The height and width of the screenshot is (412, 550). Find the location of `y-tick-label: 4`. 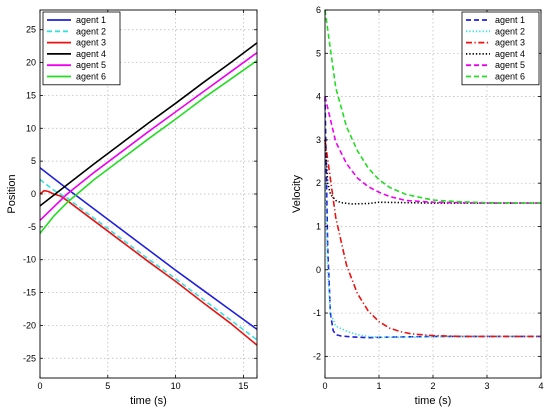

y-tick-label: 4 is located at coordinates (318, 97).